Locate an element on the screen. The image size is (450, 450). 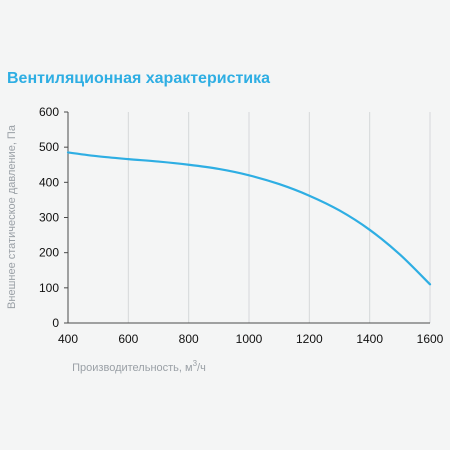
x-tick-labels: 400 600 800 1000 1200 1400 1600 is located at coordinates (251, 339).